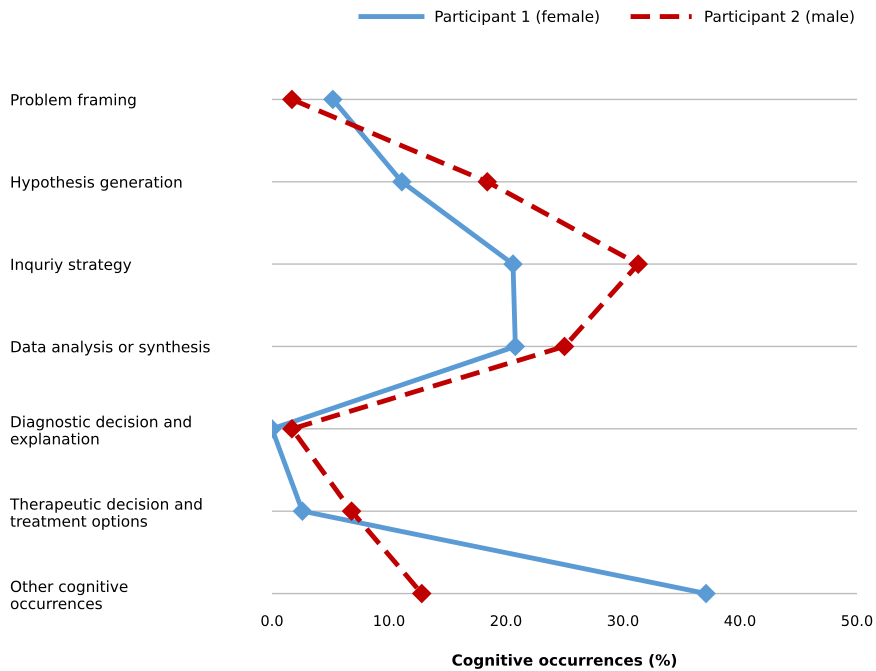 This screenshot has height=671, width=876. What do you see at coordinates (272, 620) in the screenshot?
I see `x-tick-label: 0.0` at bounding box center [272, 620].